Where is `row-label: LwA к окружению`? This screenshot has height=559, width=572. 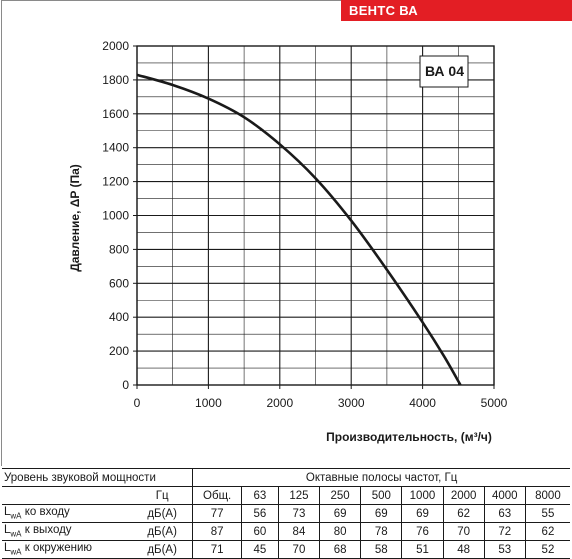 row-label: LwA к окружению is located at coordinates (67, 549).